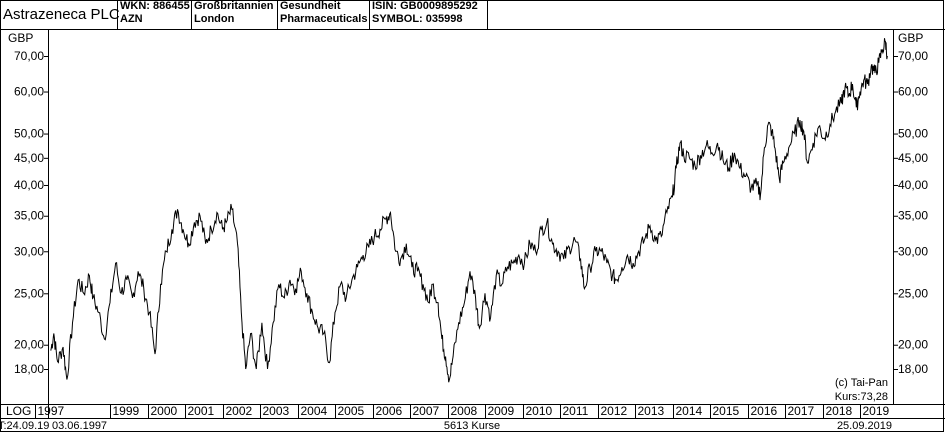  I want to click on x-tick-label: 2003, so click(276, 411).